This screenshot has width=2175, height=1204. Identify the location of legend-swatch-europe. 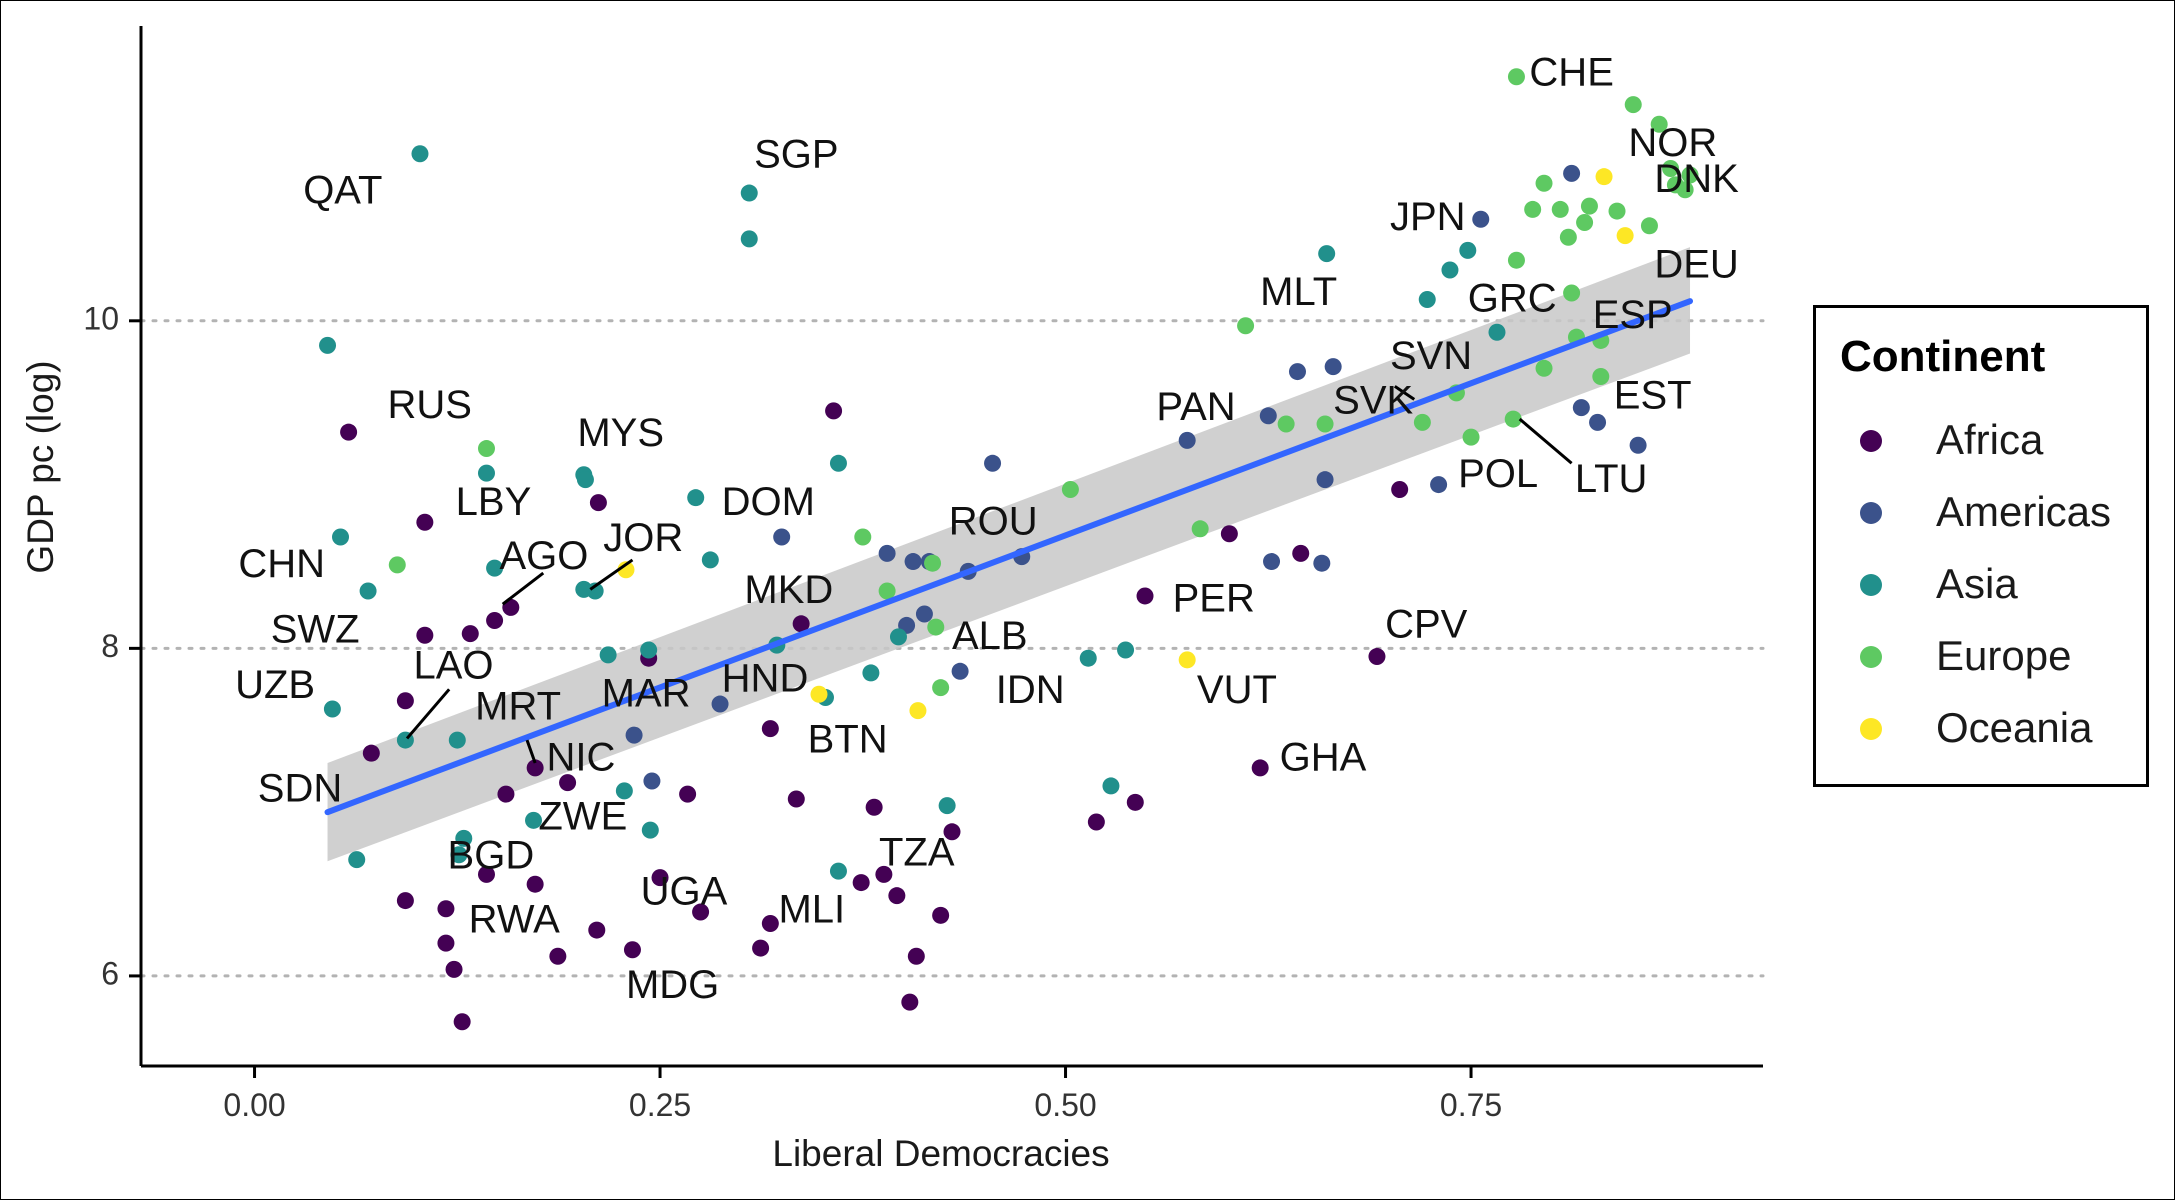
(1871, 657).